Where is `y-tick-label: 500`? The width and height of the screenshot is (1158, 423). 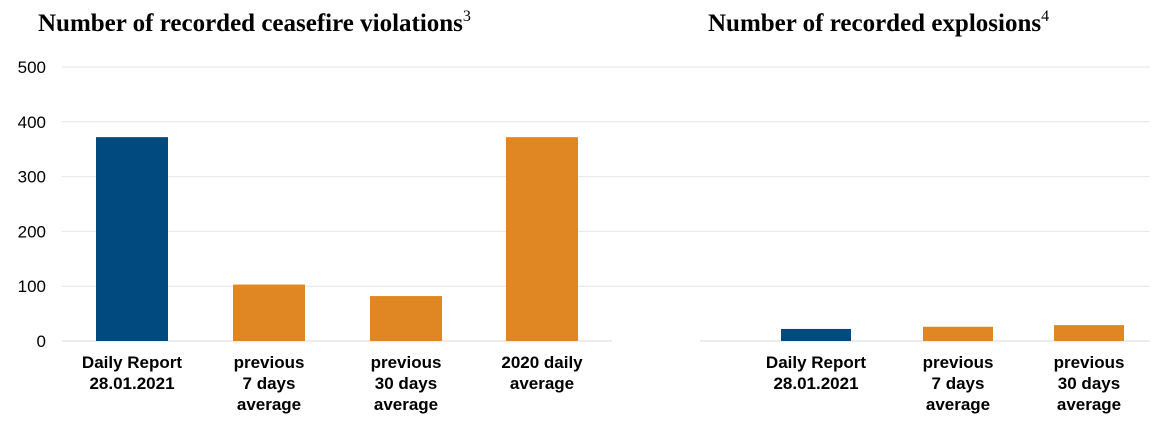
y-tick-label: 500 is located at coordinates (32, 67).